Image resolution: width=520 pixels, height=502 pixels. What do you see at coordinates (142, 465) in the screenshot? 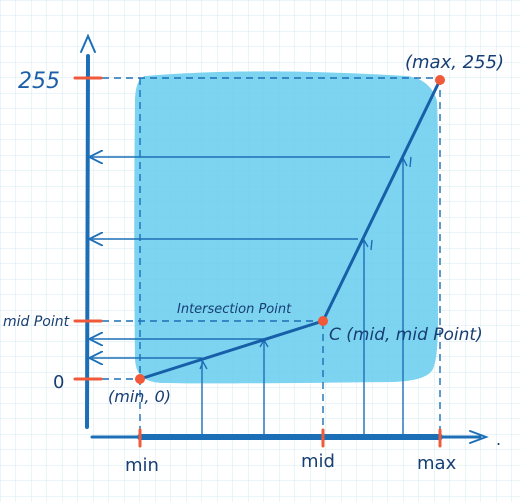
I see `label-min: min` at bounding box center [142, 465].